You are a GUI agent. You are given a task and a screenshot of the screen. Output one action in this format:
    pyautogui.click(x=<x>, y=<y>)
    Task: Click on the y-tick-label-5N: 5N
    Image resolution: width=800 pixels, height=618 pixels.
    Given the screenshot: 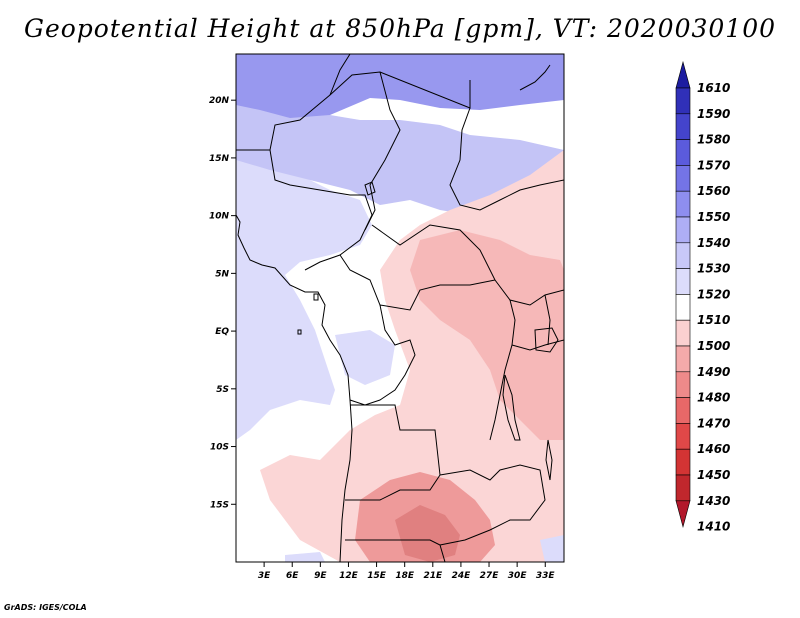 What is the action you would take?
    pyautogui.click(x=222, y=274)
    